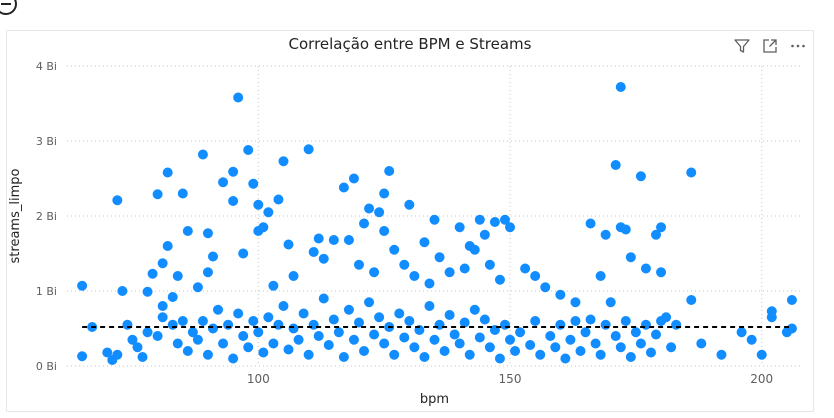  Describe the element at coordinates (798, 46) in the screenshot. I see `more-options-icon` at that location.